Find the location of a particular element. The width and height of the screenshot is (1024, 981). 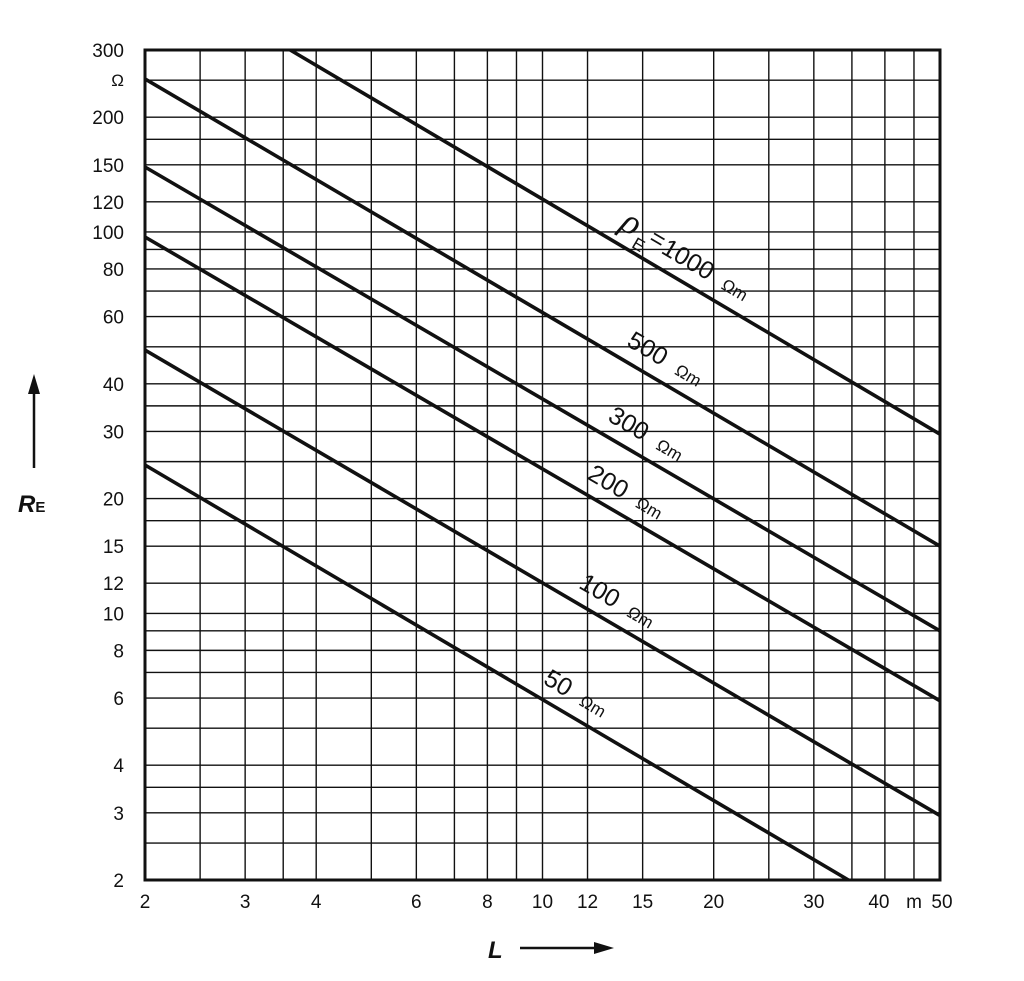

x-tick-label: 8 is located at coordinates (487, 902).